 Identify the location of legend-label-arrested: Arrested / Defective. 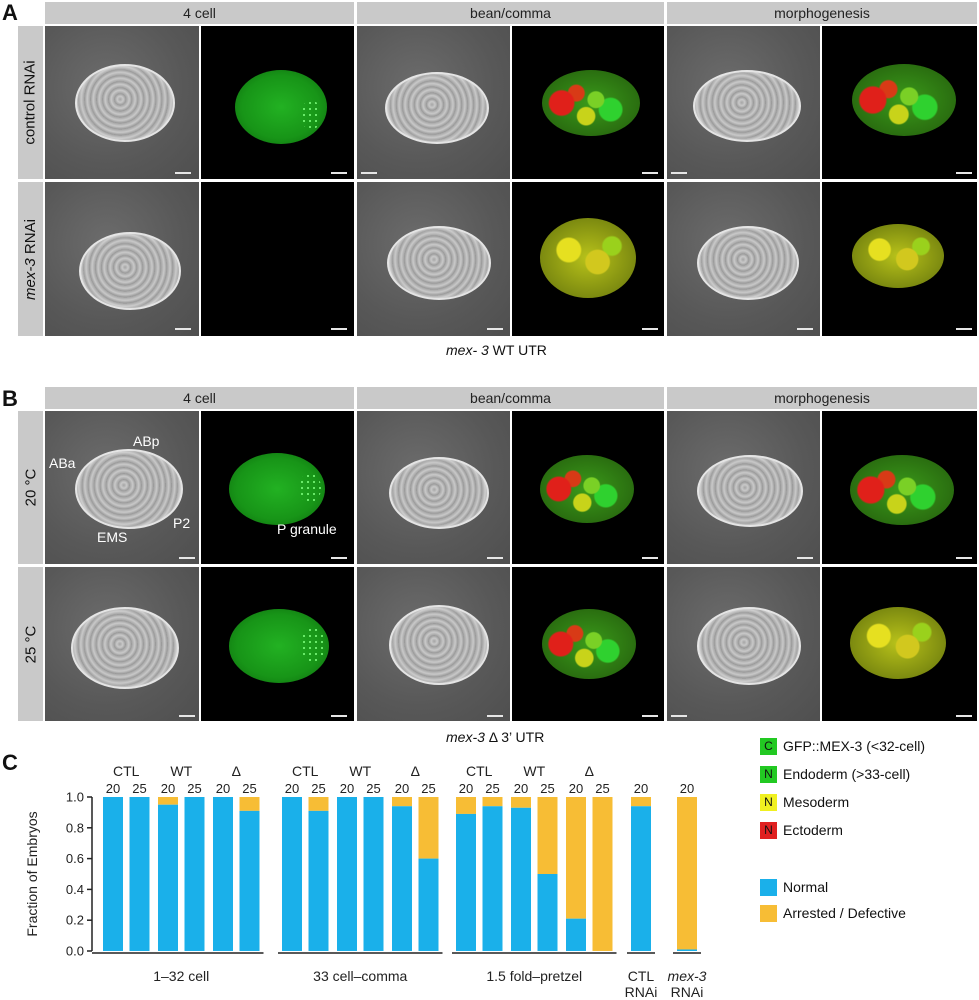
(844, 913).